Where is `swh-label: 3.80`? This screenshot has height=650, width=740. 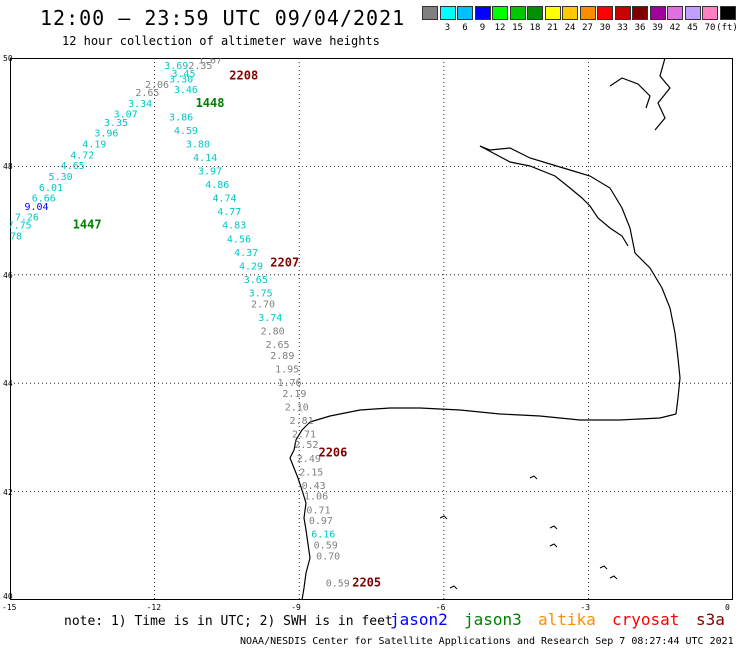 swh-label: 3.80 is located at coordinates (198, 144).